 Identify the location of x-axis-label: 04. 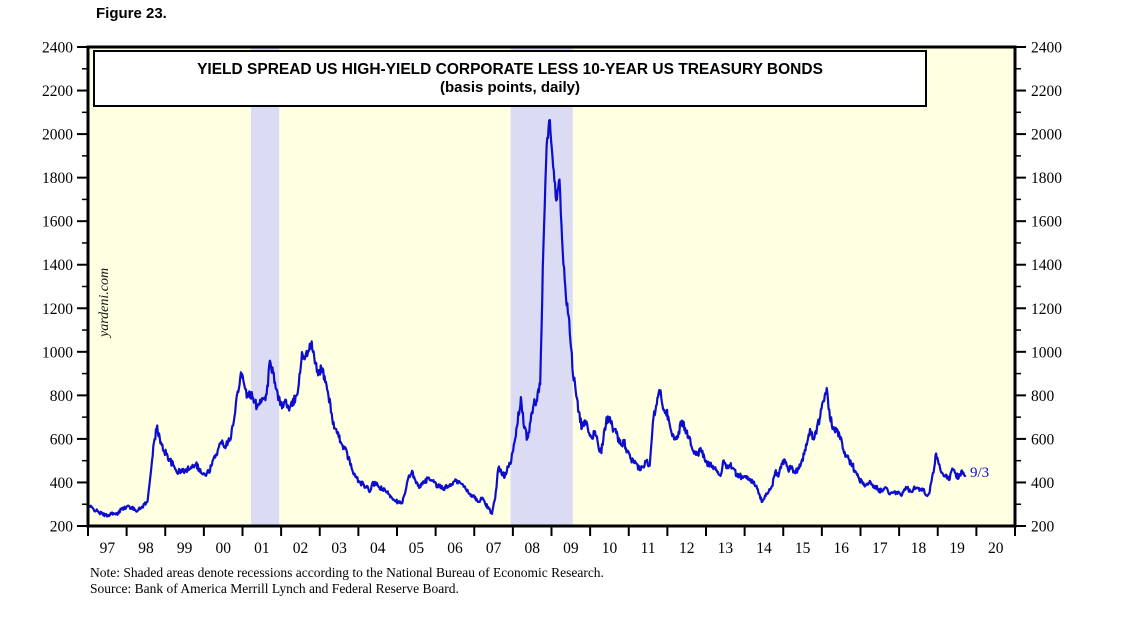
(378, 548).